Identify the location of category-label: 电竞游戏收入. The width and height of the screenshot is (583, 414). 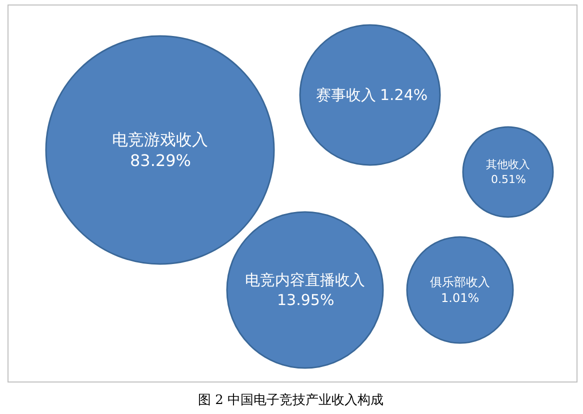
(160, 139).